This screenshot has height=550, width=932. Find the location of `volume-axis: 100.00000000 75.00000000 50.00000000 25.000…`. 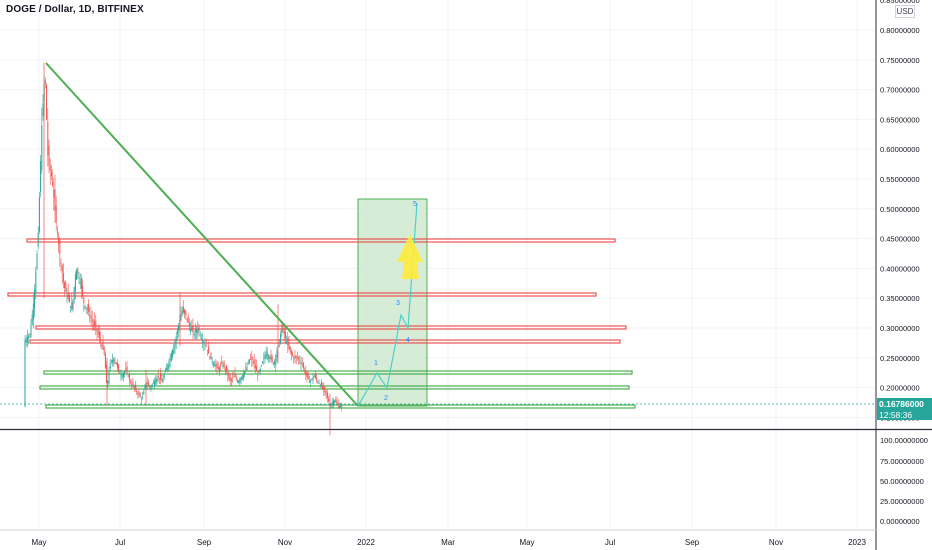

volume-axis: 100.00000000 75.00000000 50.00000000 25.000… is located at coordinates (904, 481).